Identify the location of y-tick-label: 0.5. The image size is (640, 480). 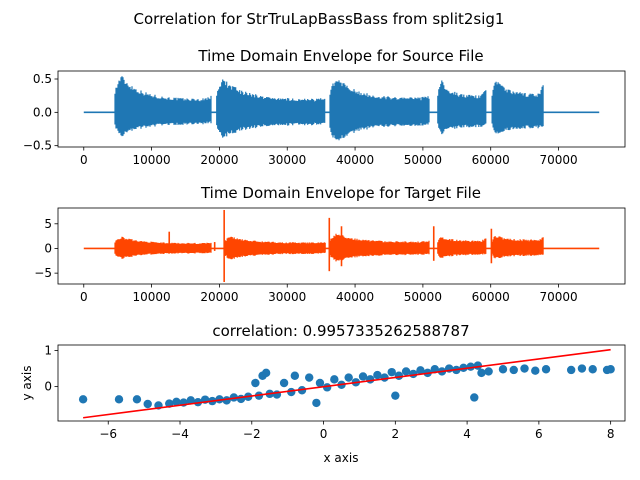
(42, 79).